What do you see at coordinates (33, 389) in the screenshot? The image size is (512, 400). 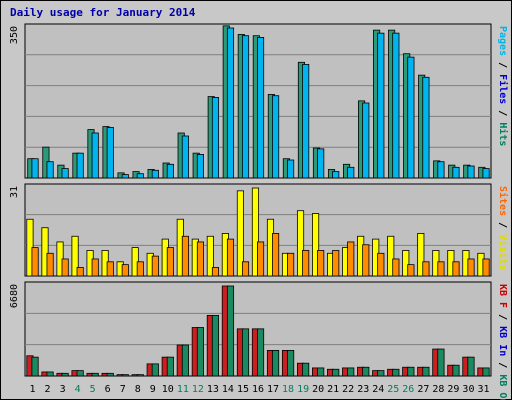 I see `day-label-1: 1` at bounding box center [33, 389].